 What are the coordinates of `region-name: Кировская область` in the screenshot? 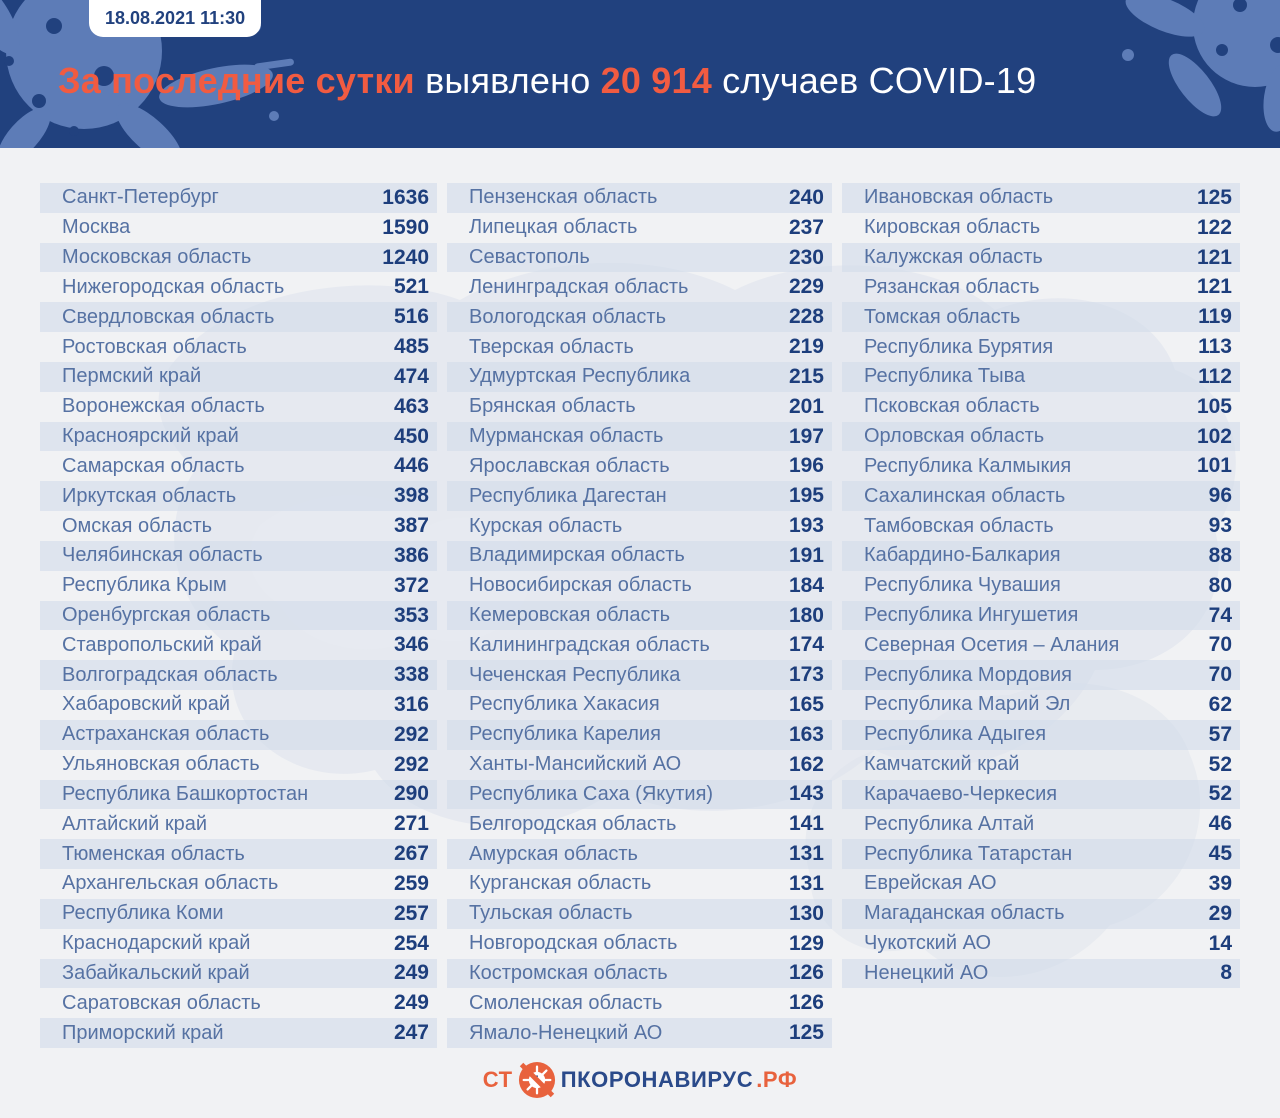 It's located at (952, 227).